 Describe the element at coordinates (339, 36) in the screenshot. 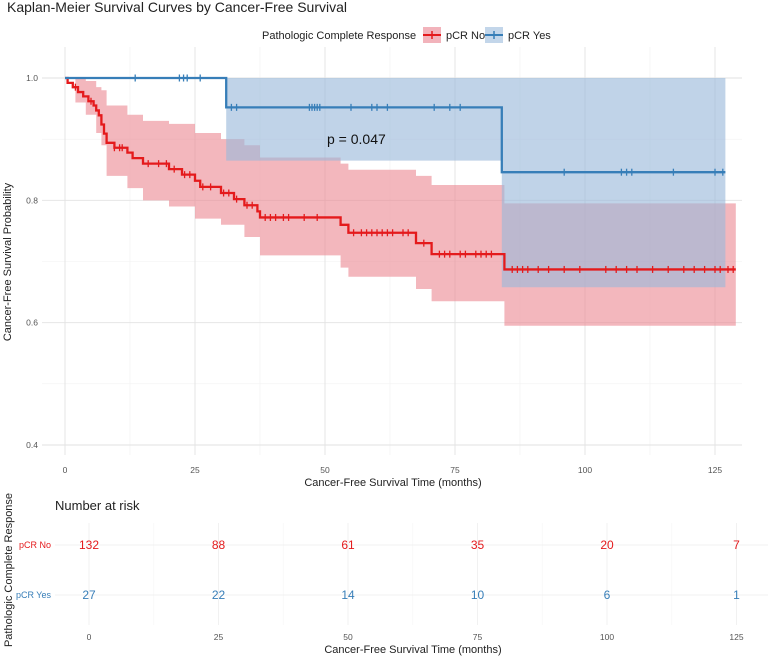

I see `legend-title: Pathologic Complete Response` at that location.